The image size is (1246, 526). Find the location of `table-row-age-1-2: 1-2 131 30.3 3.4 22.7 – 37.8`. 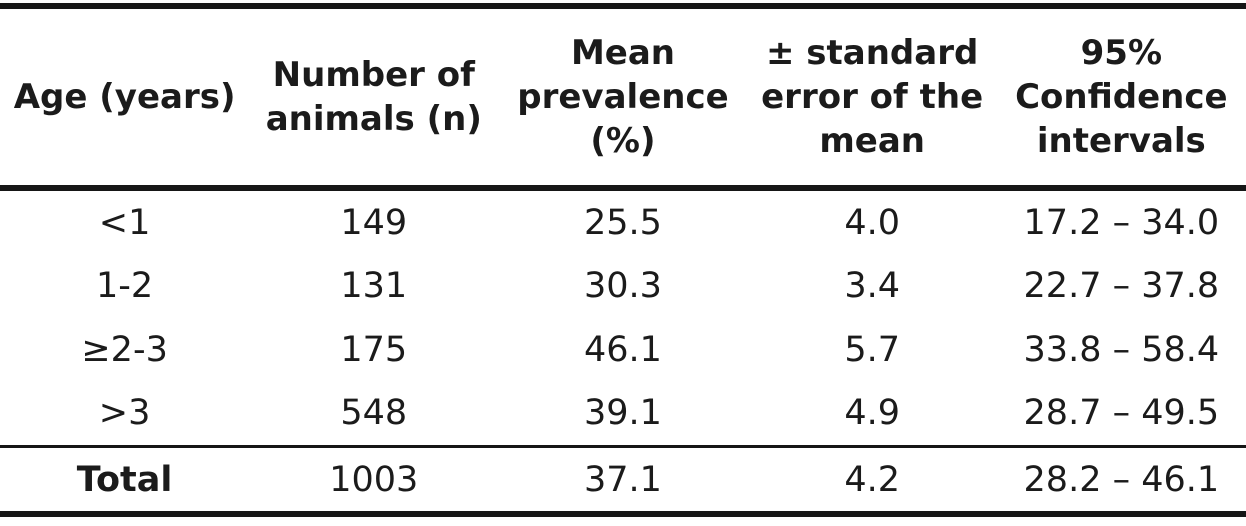

table-row-age-1-2: 1-2 131 30.3 3.4 22.7 – 37.8 is located at coordinates (623, 287).